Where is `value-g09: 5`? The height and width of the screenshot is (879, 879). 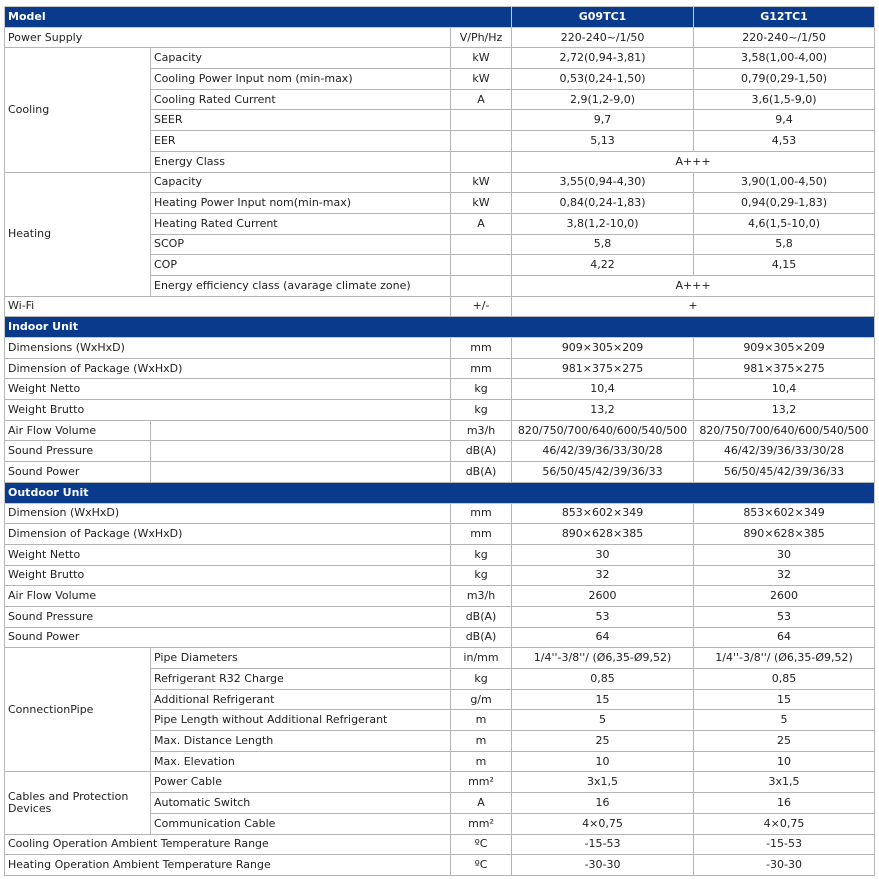
value-g09: 5 is located at coordinates (603, 720).